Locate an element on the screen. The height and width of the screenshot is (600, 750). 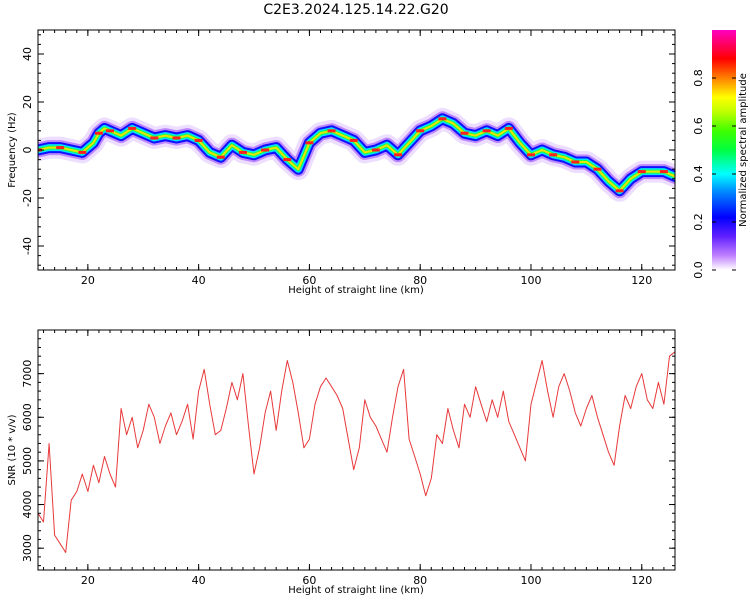
colorbar-tick-label: 0.2 is located at coordinates (698, 222).